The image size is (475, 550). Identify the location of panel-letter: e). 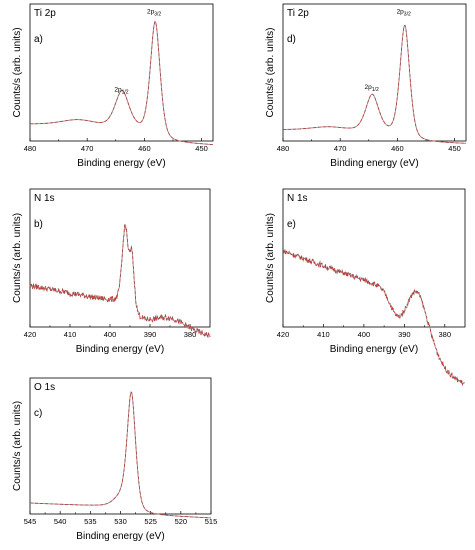
(291, 224).